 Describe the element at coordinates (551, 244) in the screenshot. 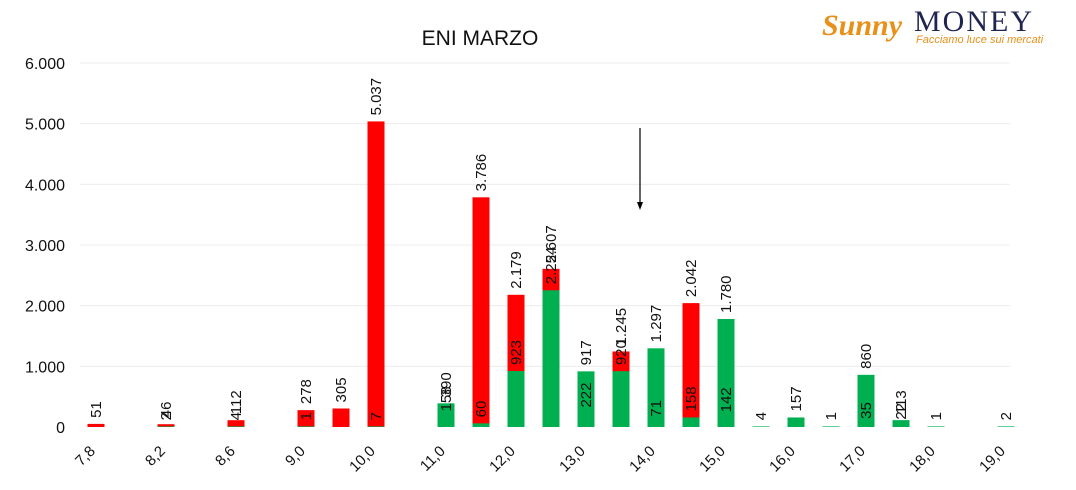

I see `data-label: 2.607` at that location.